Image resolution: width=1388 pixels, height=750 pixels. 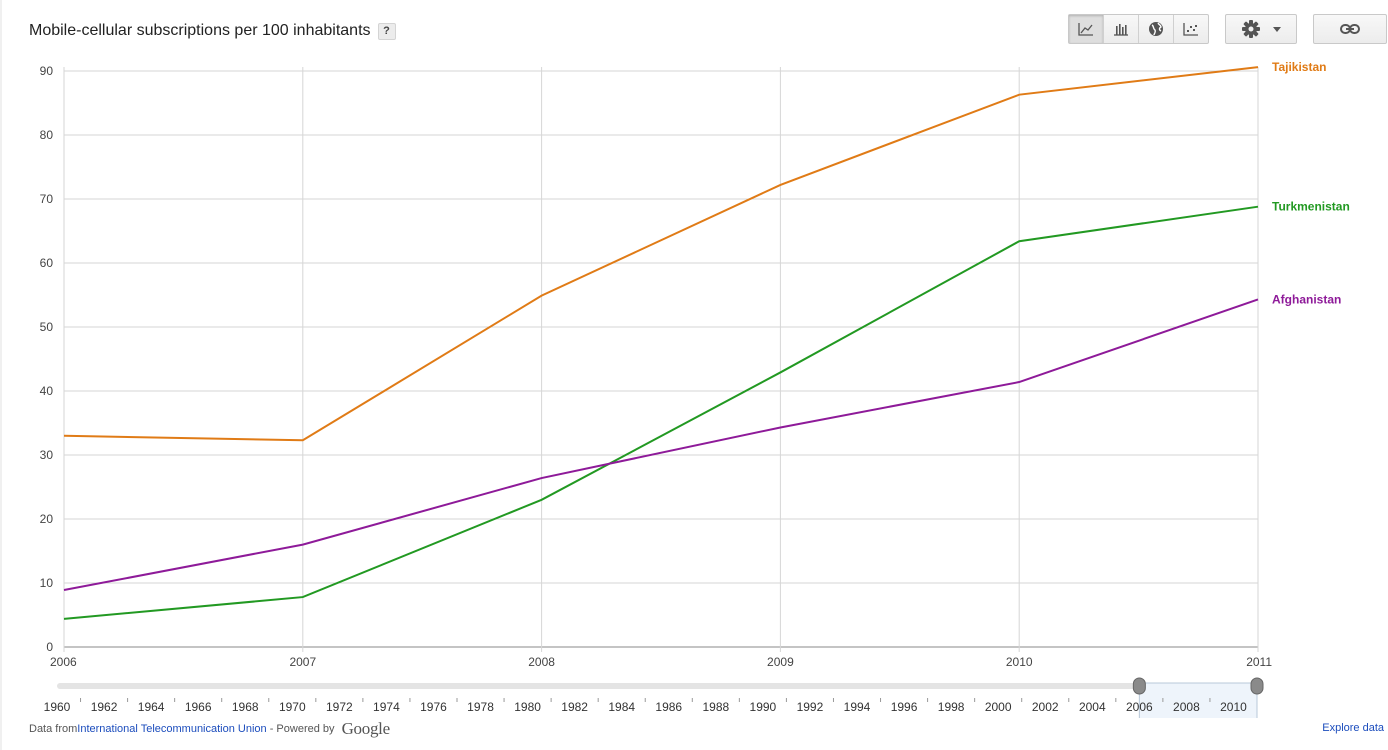 I want to click on view-switcher, so click(x=1138, y=29).